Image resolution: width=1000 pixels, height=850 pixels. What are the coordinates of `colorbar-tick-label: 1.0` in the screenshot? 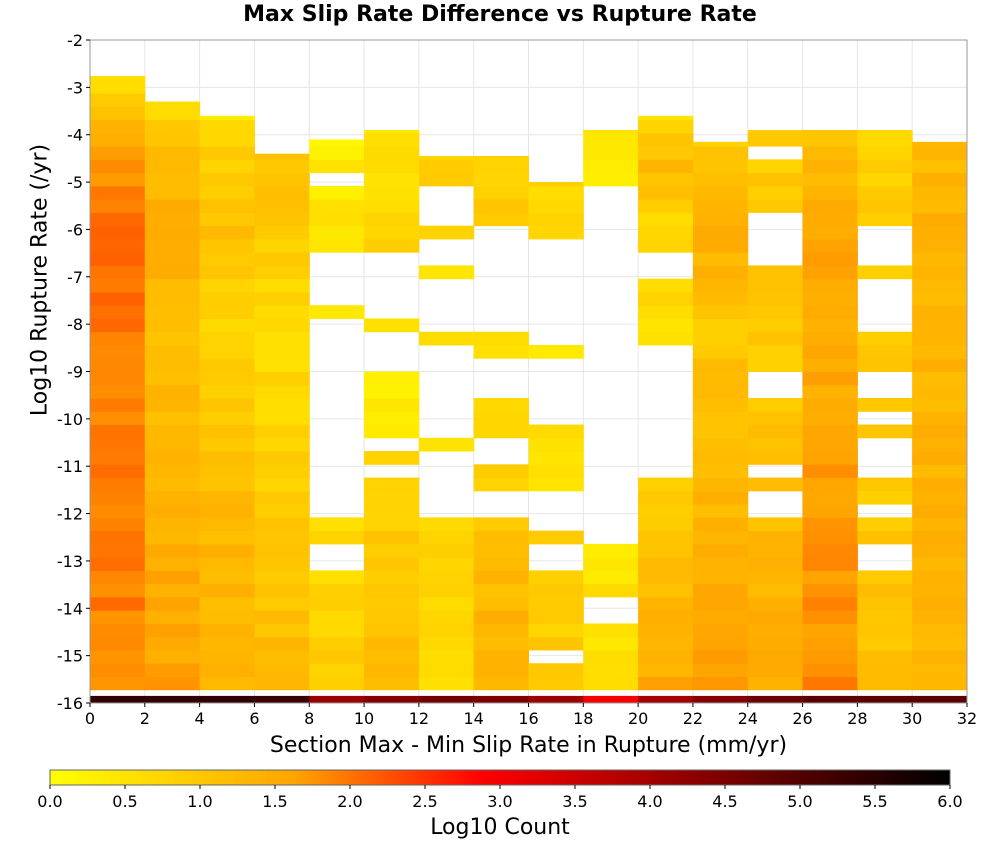 It's located at (199, 801).